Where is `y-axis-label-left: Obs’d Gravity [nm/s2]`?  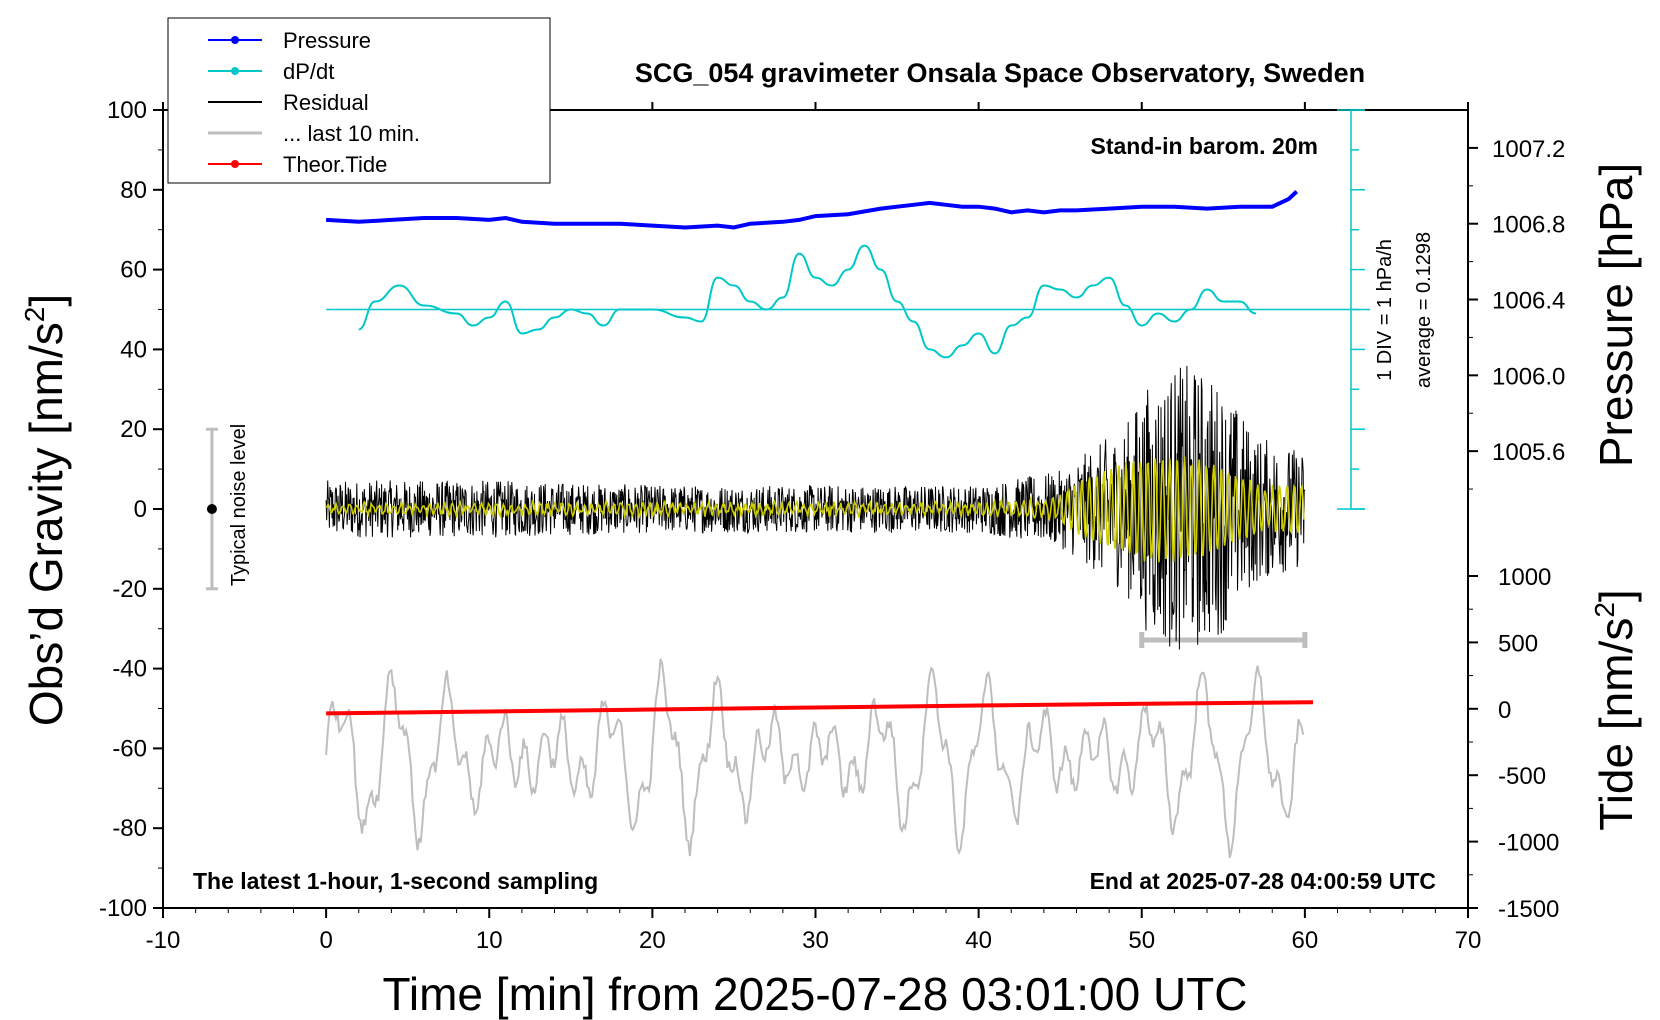
y-axis-label-left: Obs’d Gravity [nm/s2] is located at coordinates (45, 510).